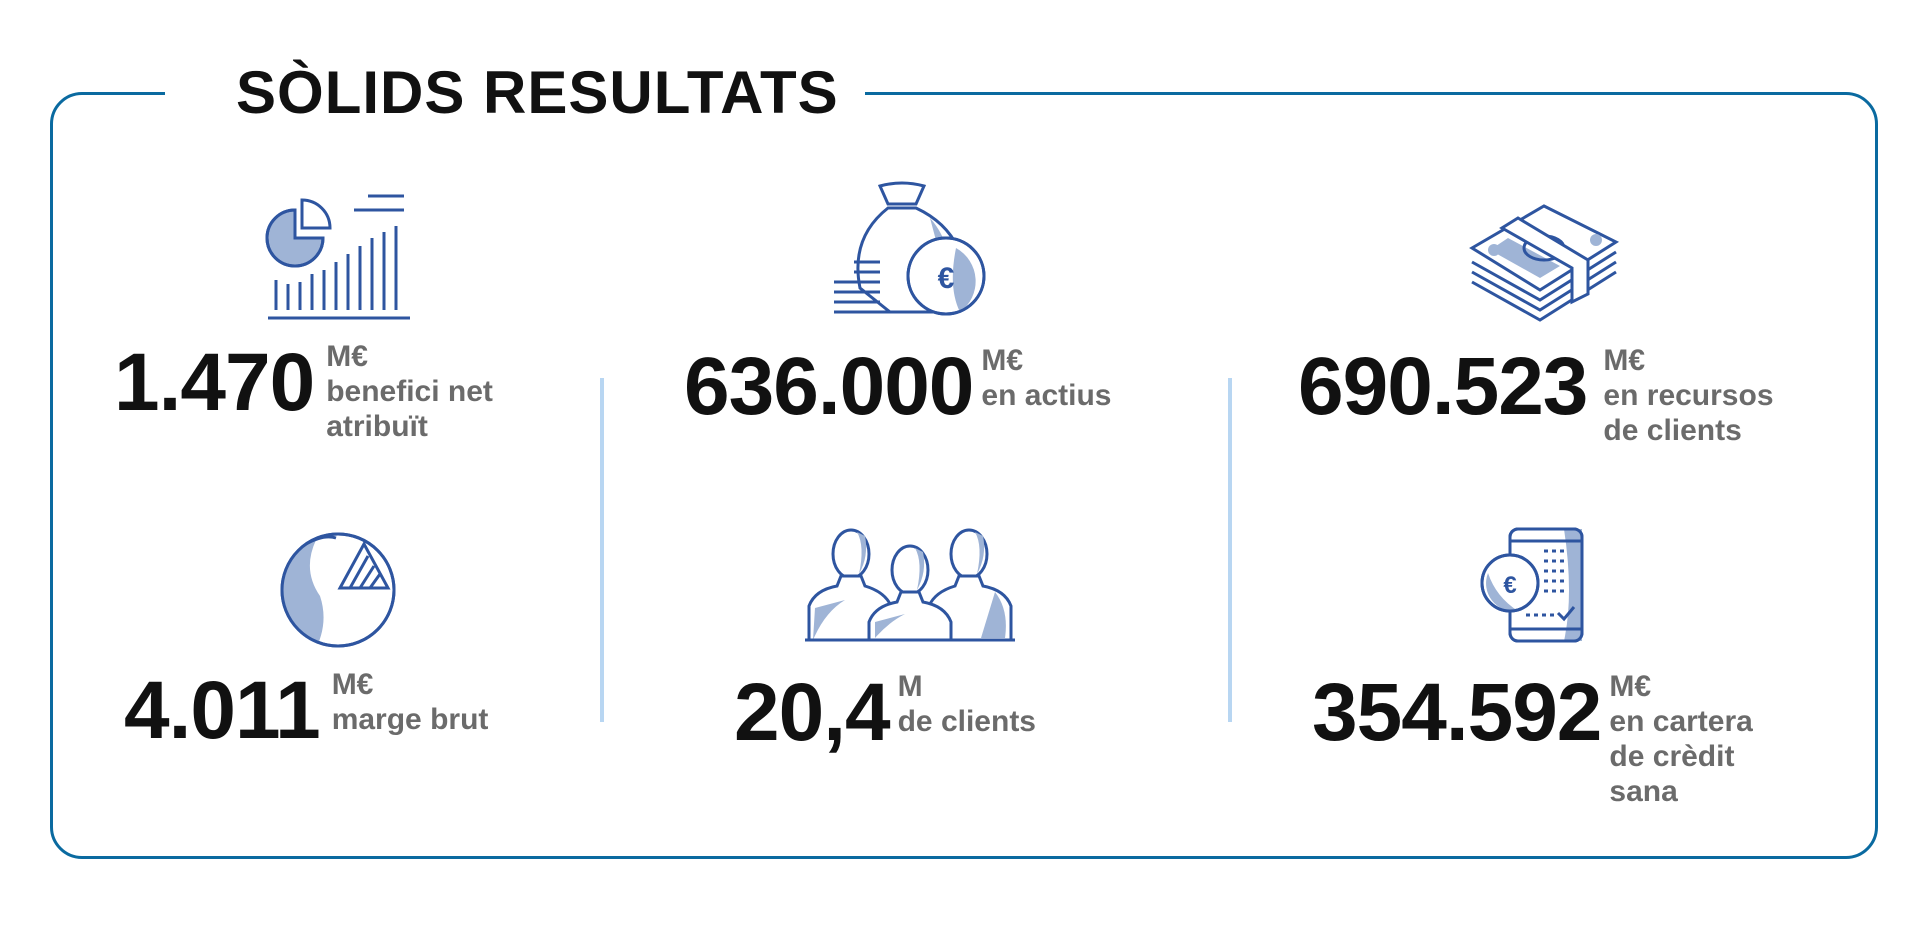 The height and width of the screenshot is (945, 1920). Describe the element at coordinates (409, 409) in the screenshot. I see `kpi-description: benefici net atribuït` at that location.